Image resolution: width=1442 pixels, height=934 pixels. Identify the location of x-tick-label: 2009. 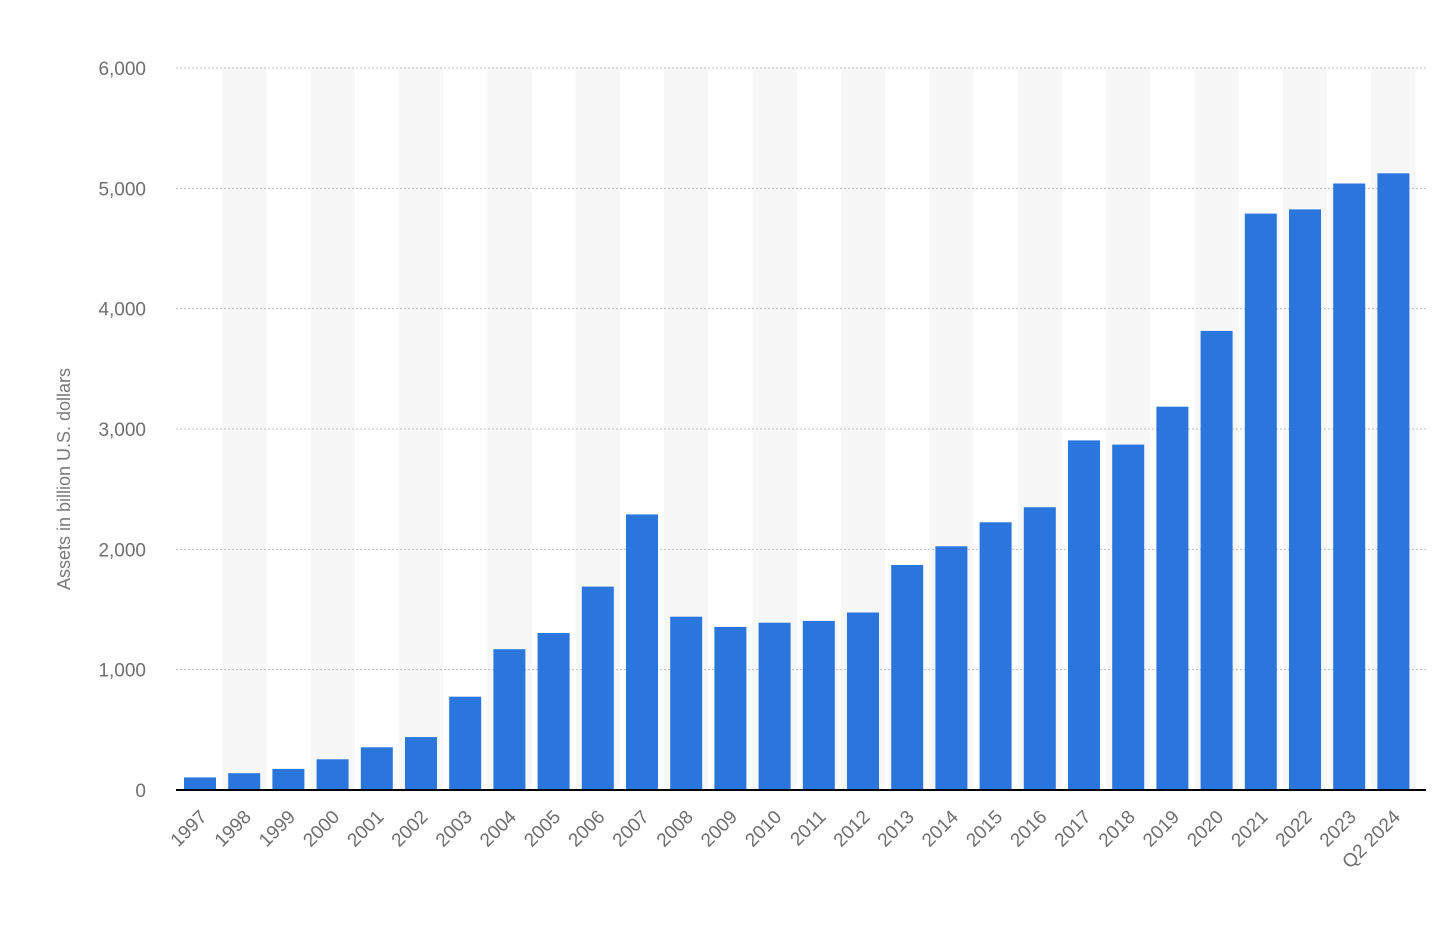
(719, 829).